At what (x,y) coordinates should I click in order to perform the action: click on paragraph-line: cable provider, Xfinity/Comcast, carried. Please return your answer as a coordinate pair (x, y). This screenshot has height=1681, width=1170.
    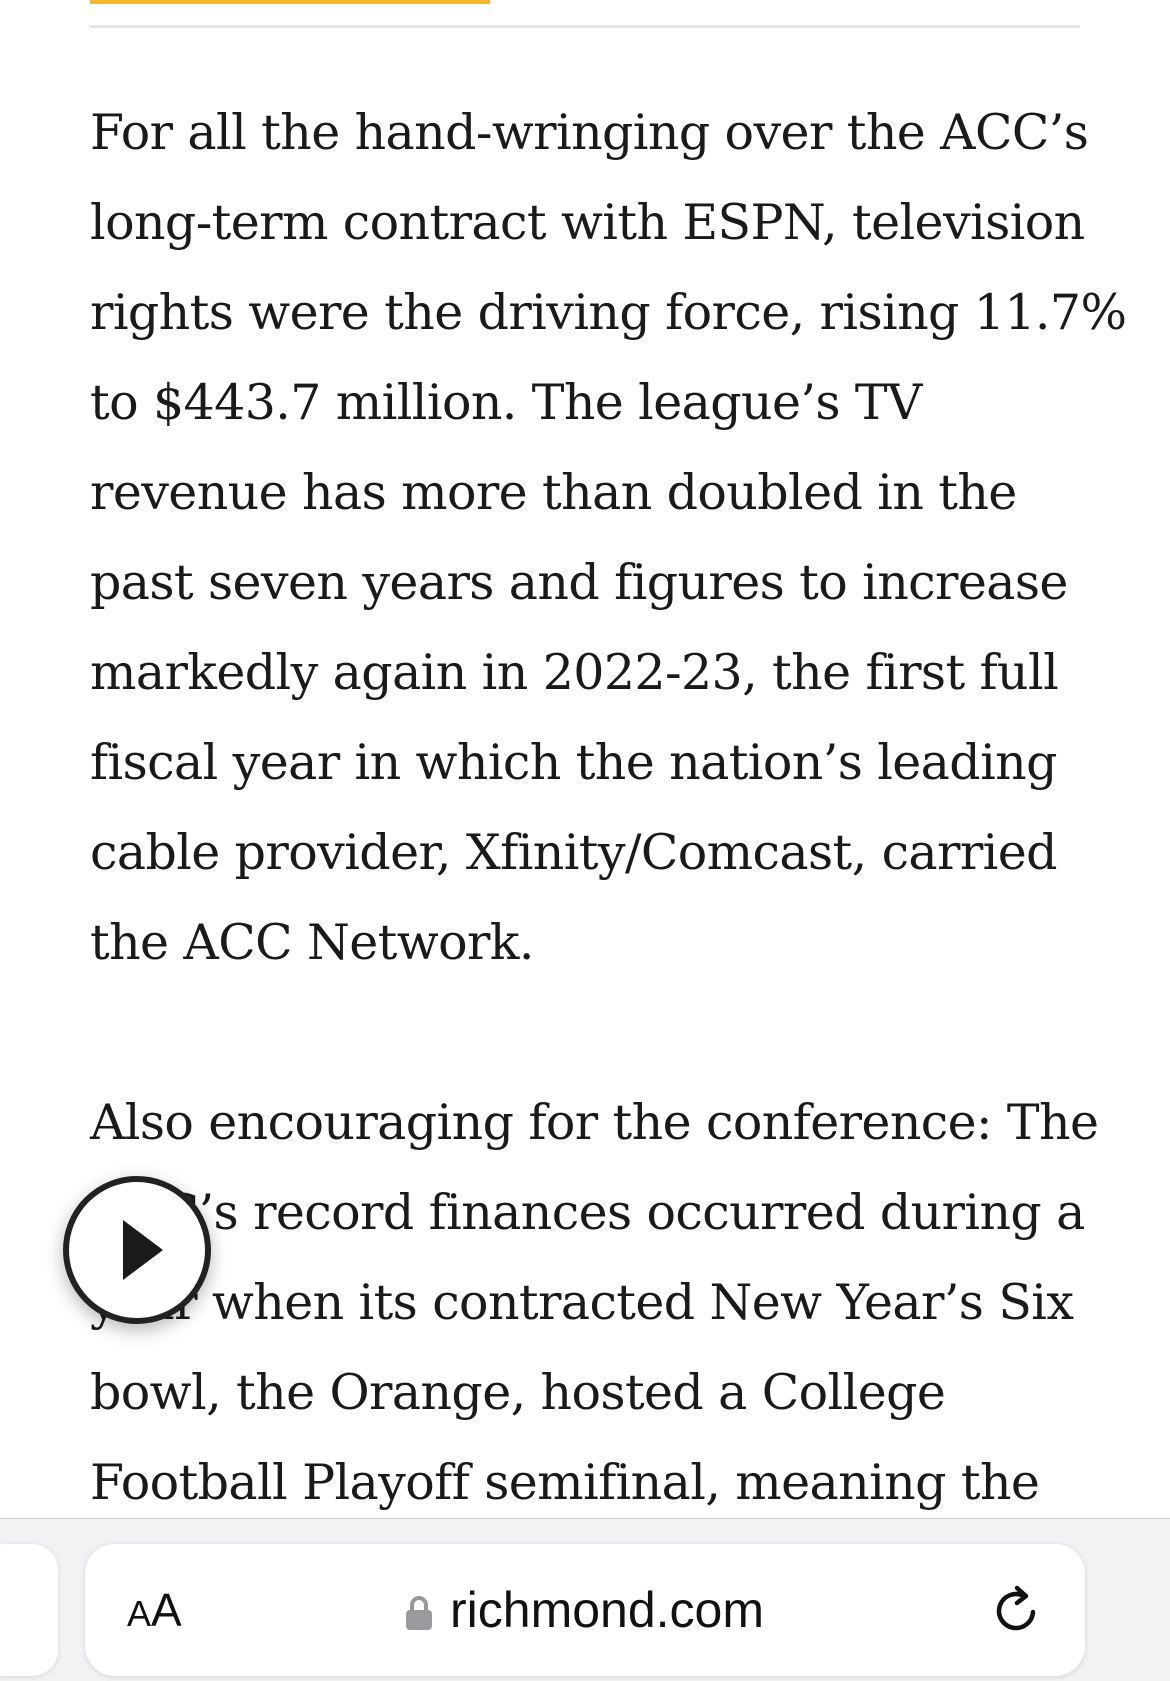
    Looking at the image, I should click on (574, 852).